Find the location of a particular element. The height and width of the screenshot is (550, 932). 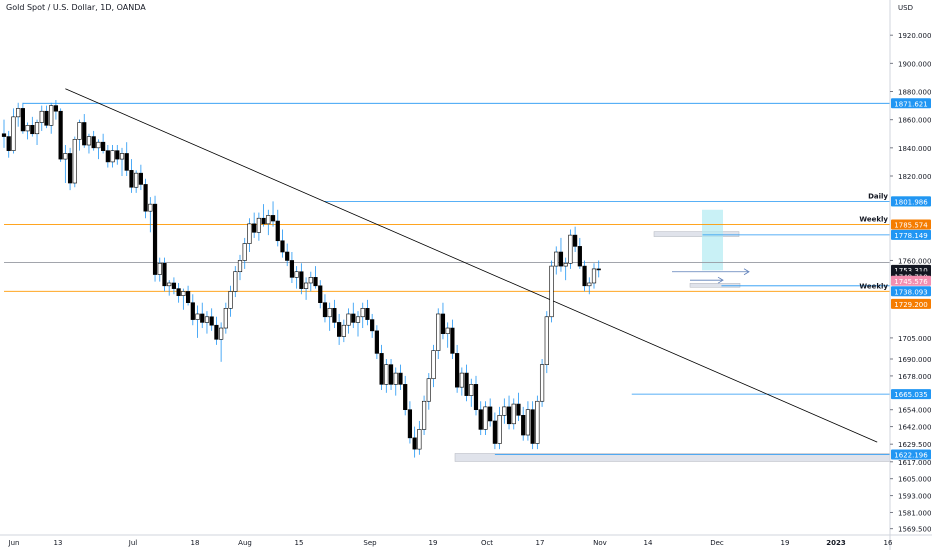

x-tick-label: 19 is located at coordinates (785, 543).